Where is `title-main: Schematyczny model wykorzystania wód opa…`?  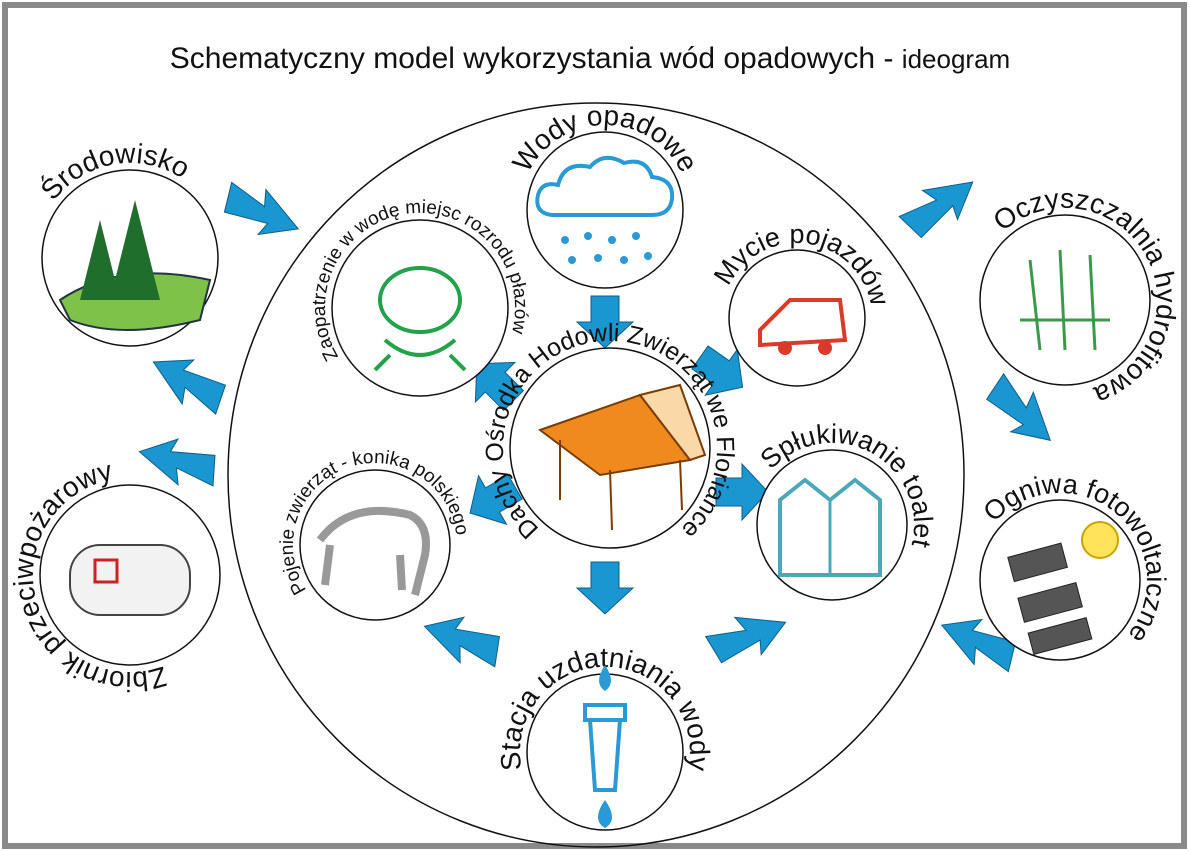 title-main: Schematyczny model wykorzystania wód opa… is located at coordinates (532, 58).